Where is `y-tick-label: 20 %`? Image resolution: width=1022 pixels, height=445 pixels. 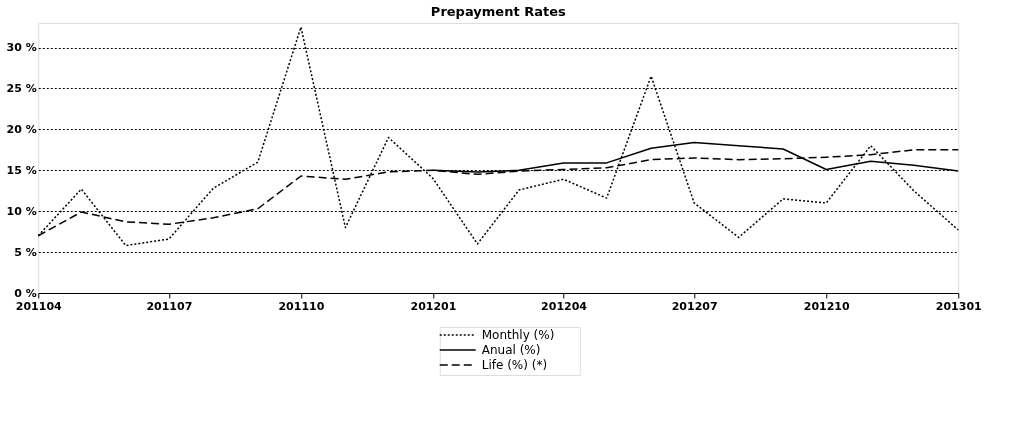
y-tick-label: 20 % is located at coordinates (21, 129).